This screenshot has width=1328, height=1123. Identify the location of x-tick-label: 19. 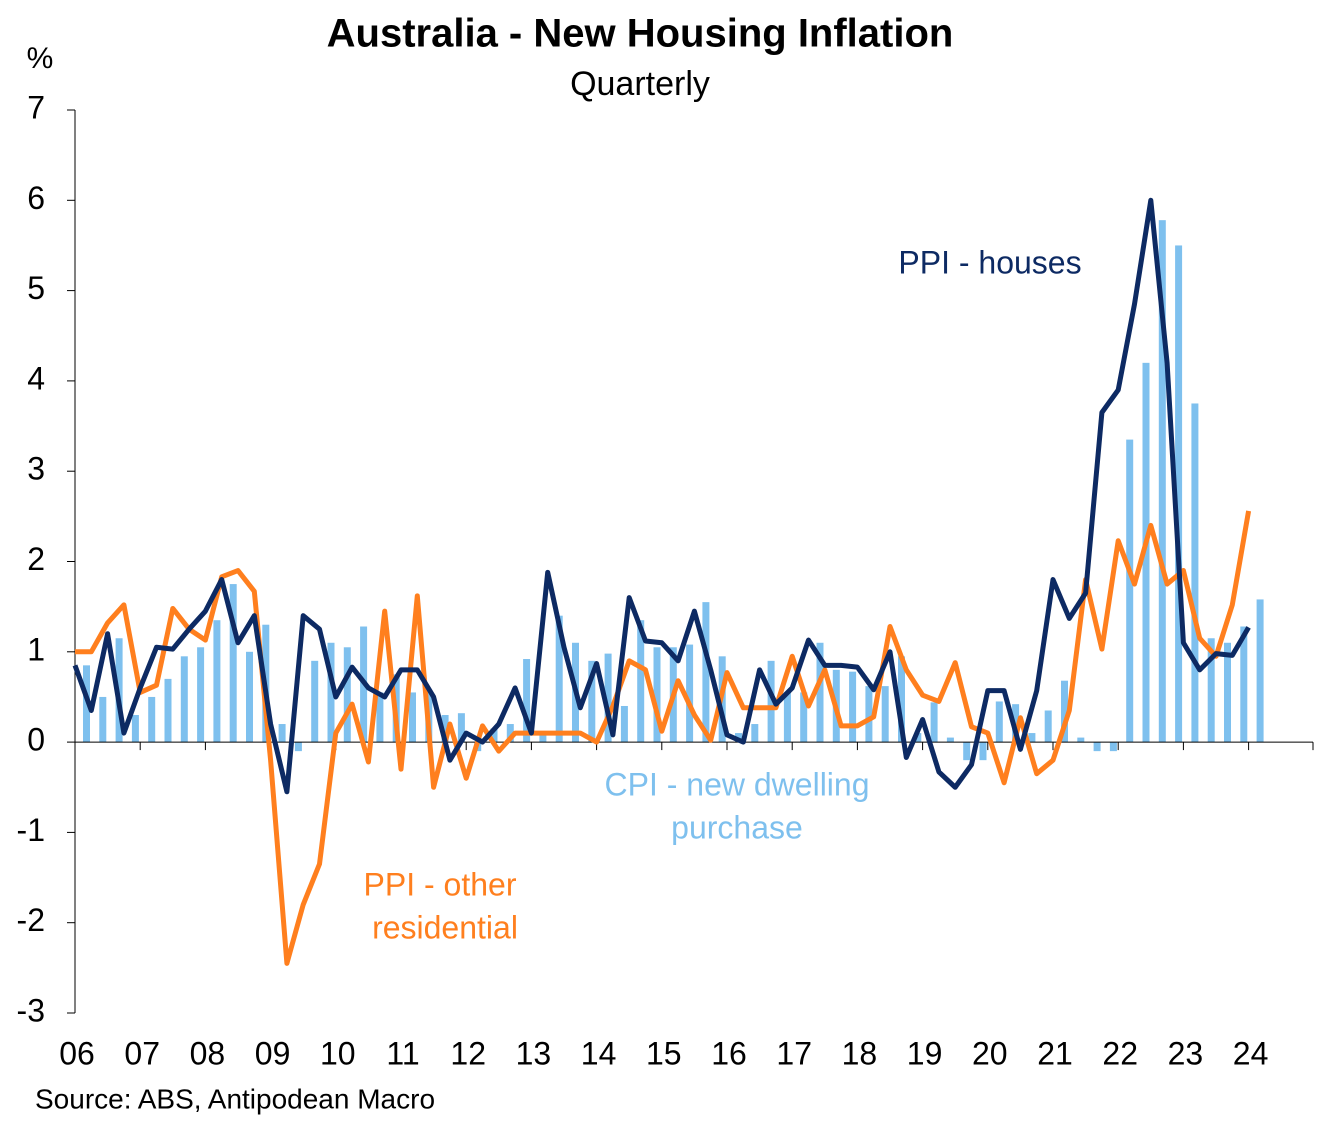
(925, 1053).